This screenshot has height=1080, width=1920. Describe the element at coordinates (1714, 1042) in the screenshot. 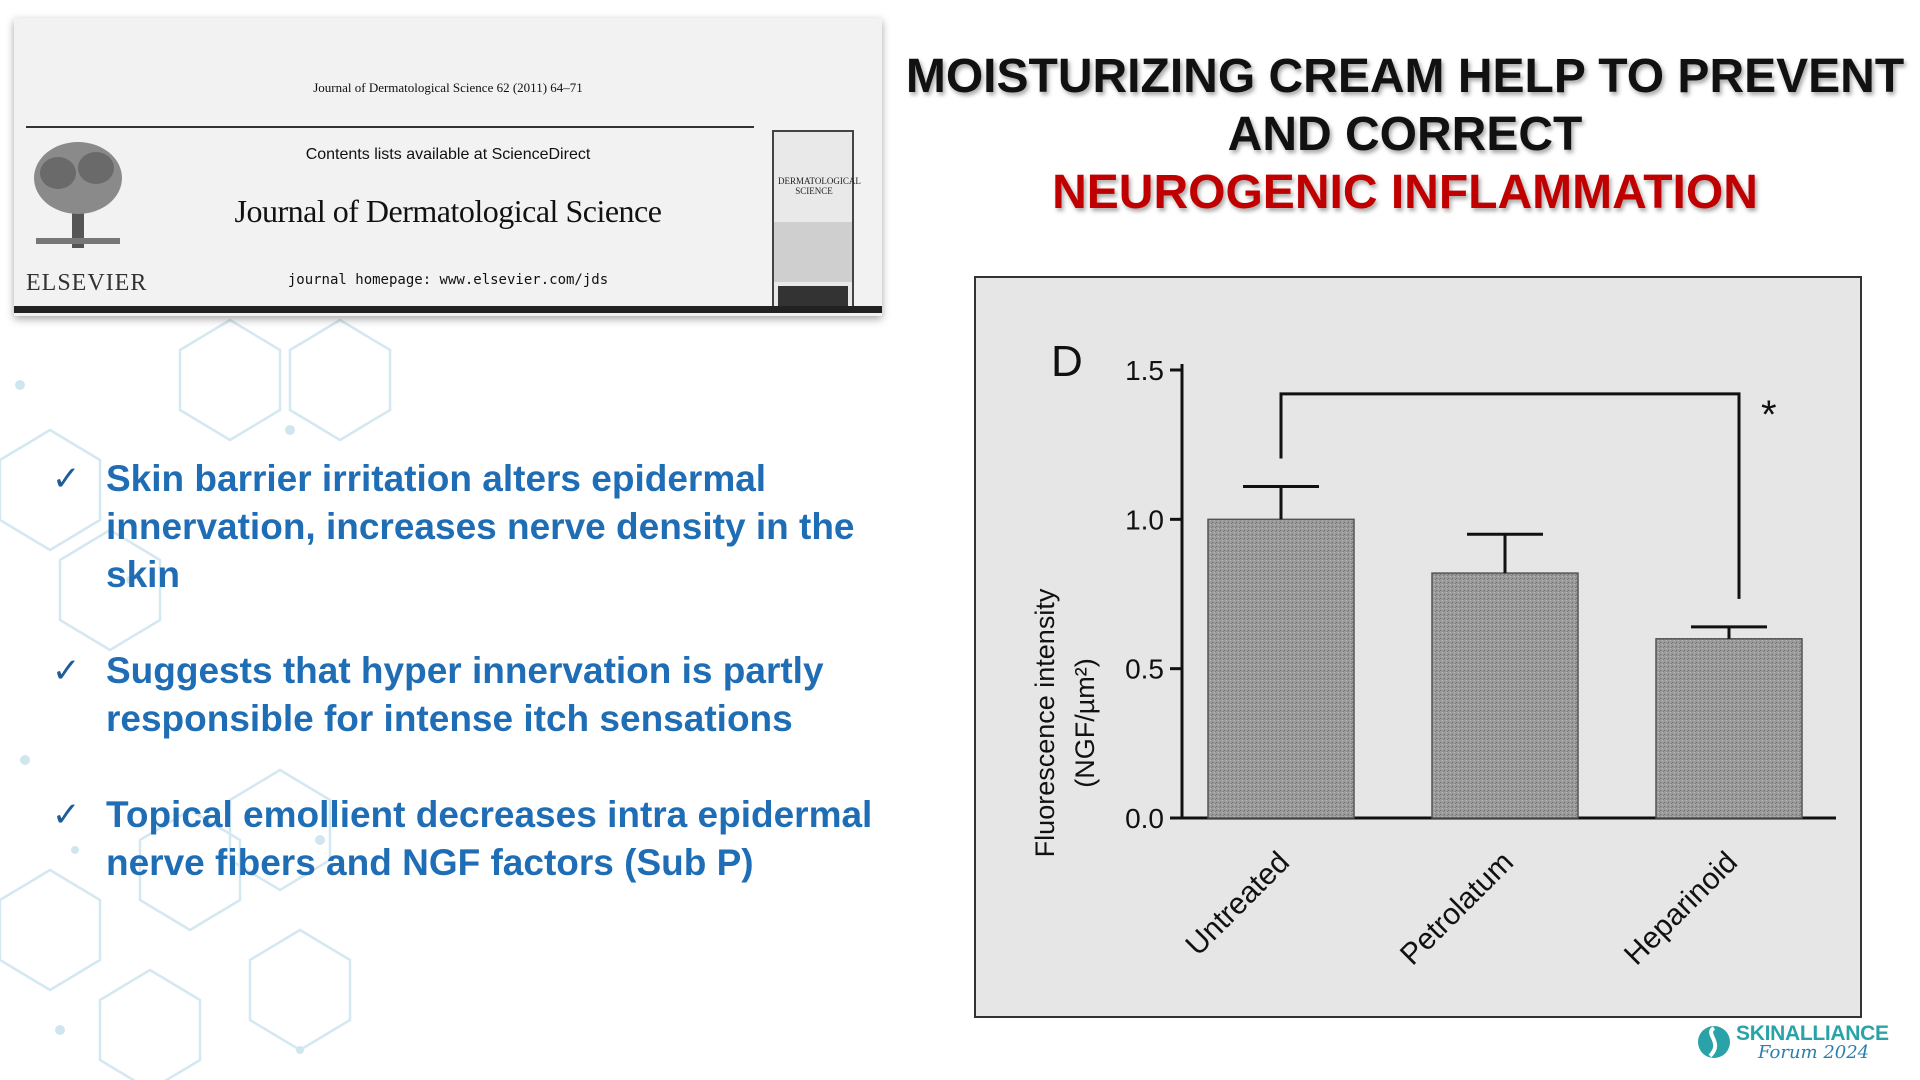

I see `logo-swirl-icon` at that location.